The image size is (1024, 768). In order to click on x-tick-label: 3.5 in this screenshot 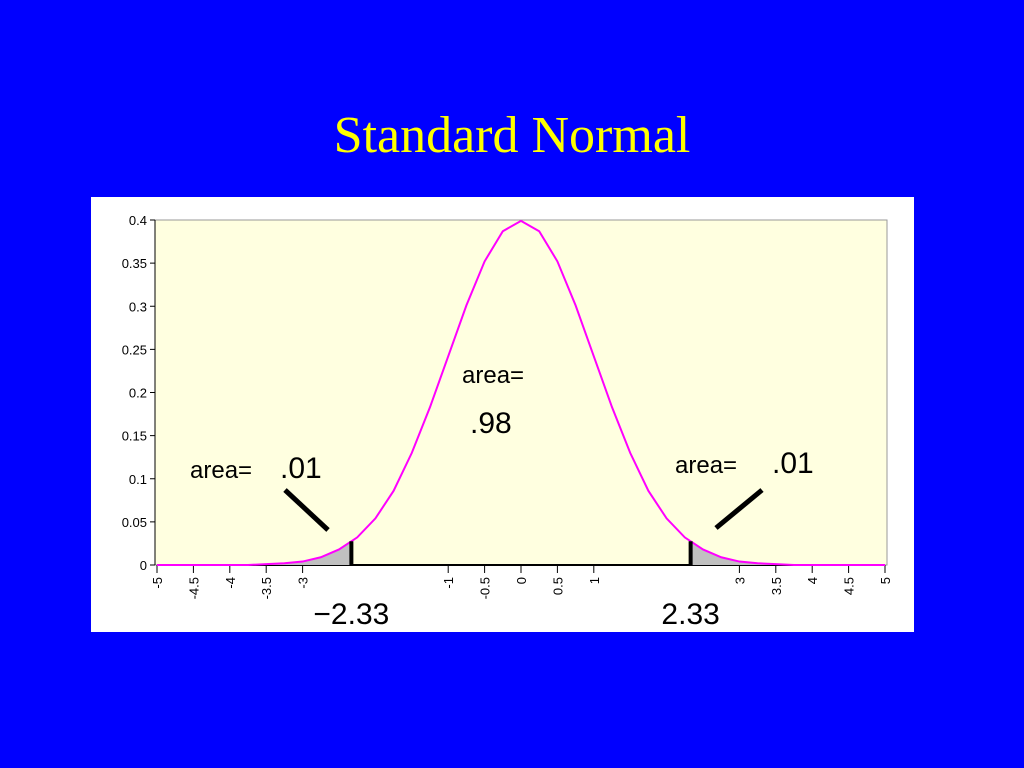, I will do `click(776, 586)`.